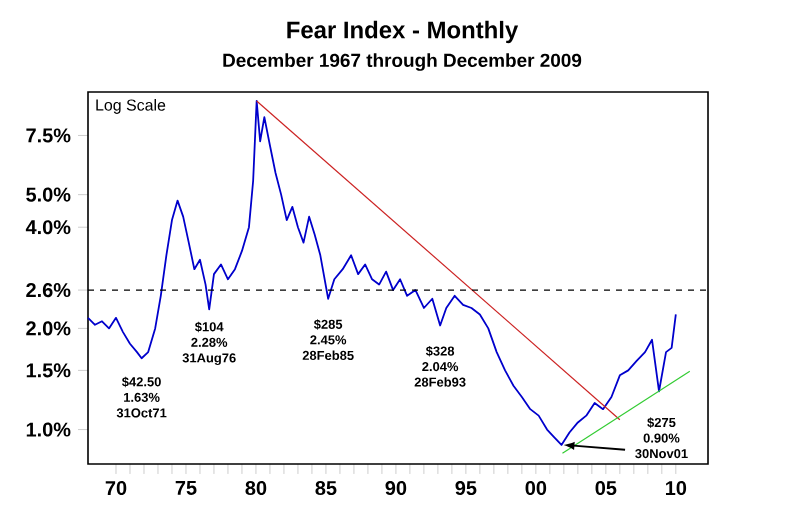  What do you see at coordinates (402, 62) in the screenshot?
I see `chart-subtitle: December 1967 through December 2009` at bounding box center [402, 62].